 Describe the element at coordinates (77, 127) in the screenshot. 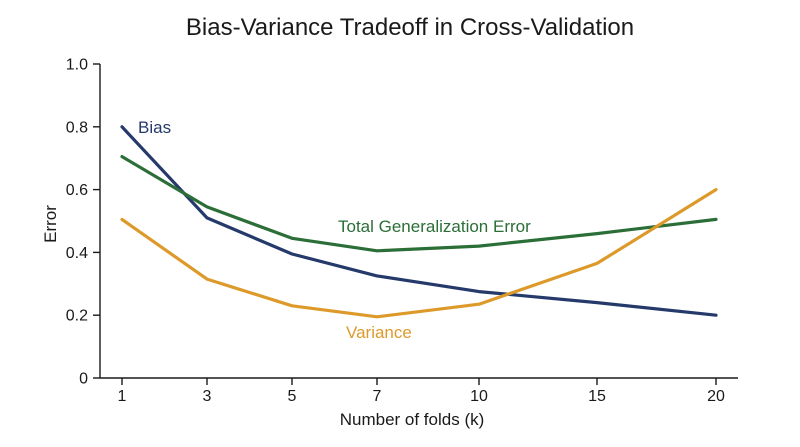

I see `y-tick-label: 0.8` at that location.